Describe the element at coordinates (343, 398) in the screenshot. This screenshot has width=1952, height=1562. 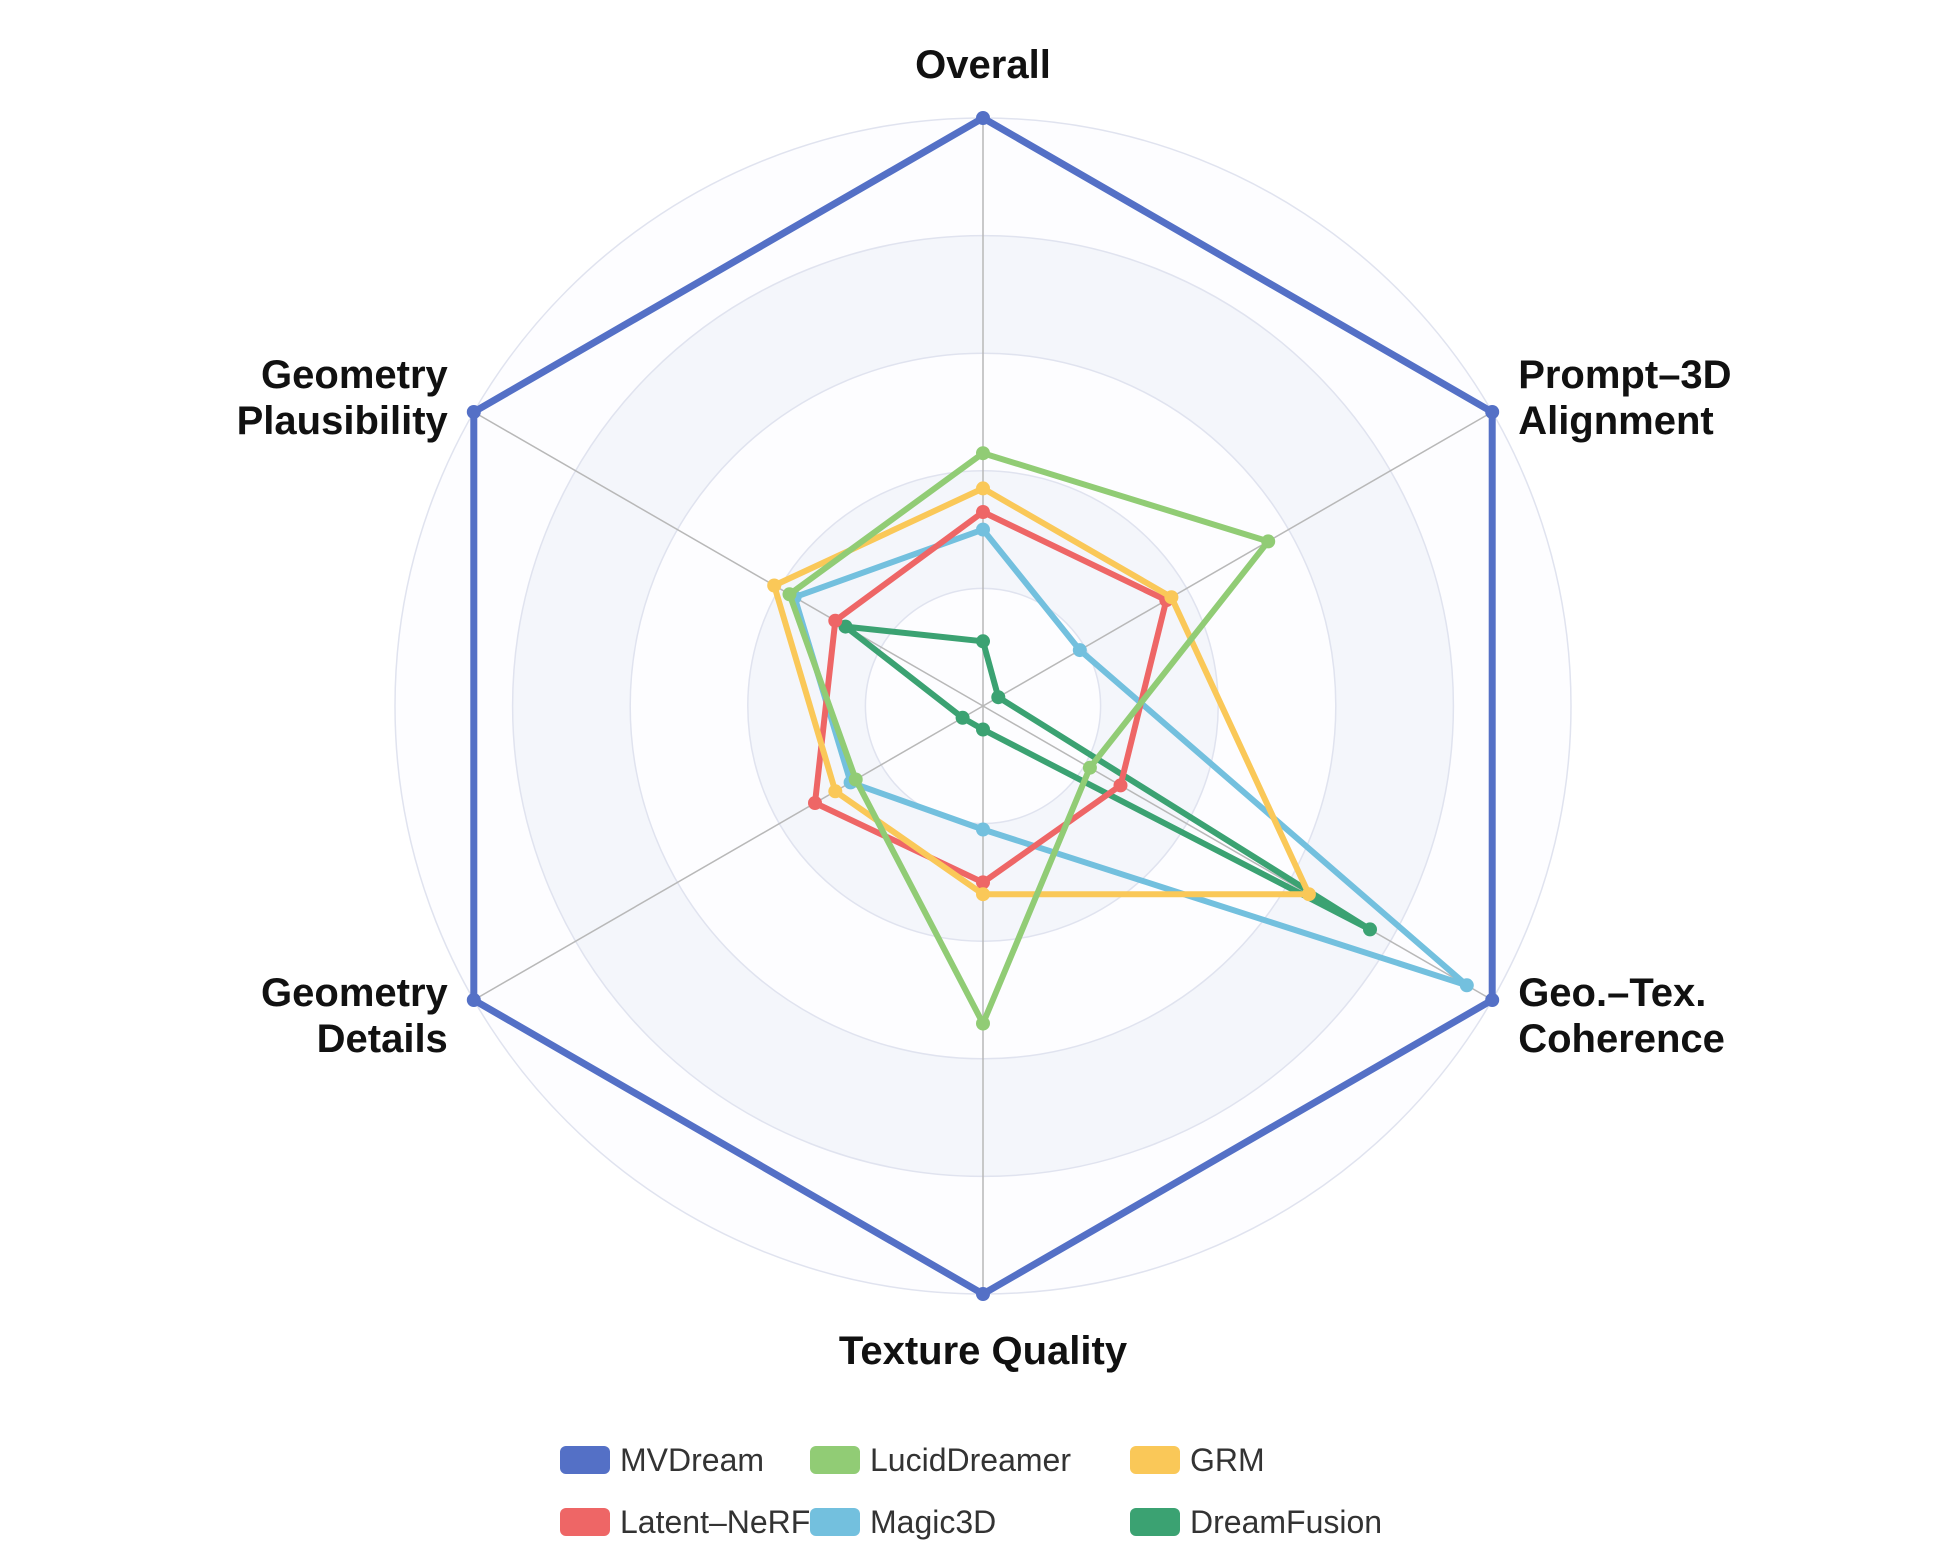
I see `axis-label-5: Geometry Plausibility` at that location.